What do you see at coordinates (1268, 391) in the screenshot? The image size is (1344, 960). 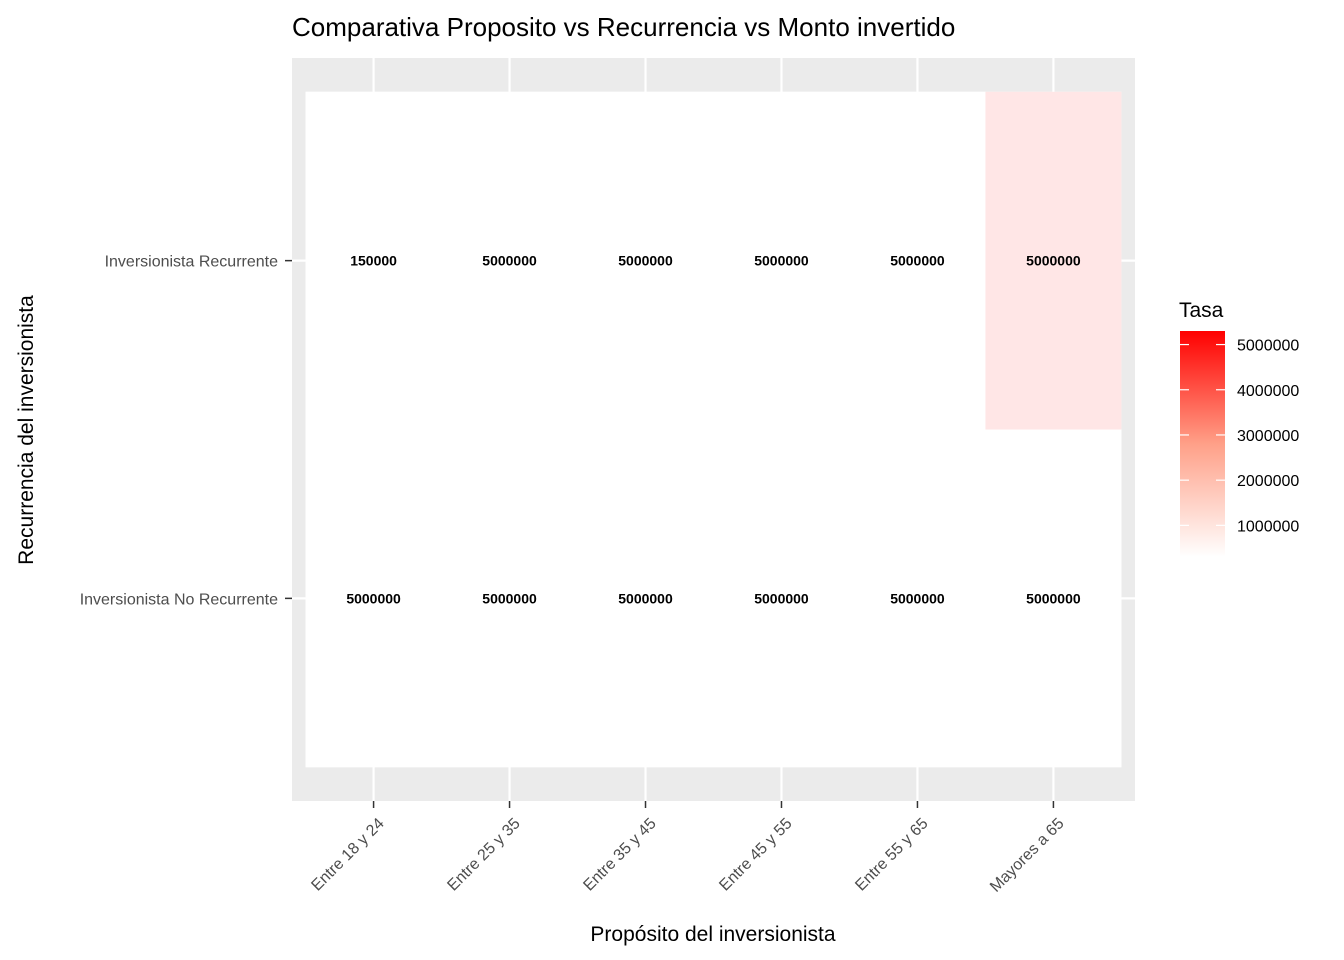 I see `legend-tick-label: 4000000` at bounding box center [1268, 391].